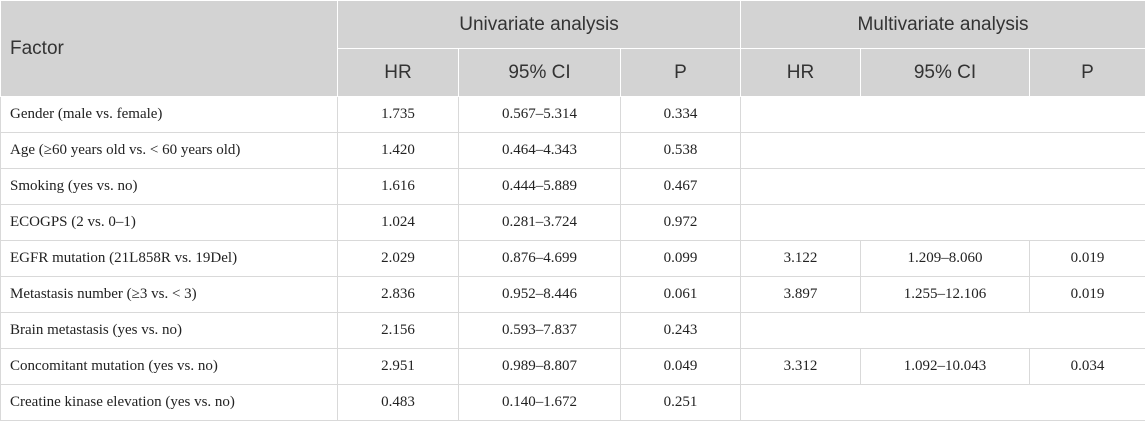  Describe the element at coordinates (680, 366) in the screenshot. I see `univariate-p-cell: 0.049` at that location.